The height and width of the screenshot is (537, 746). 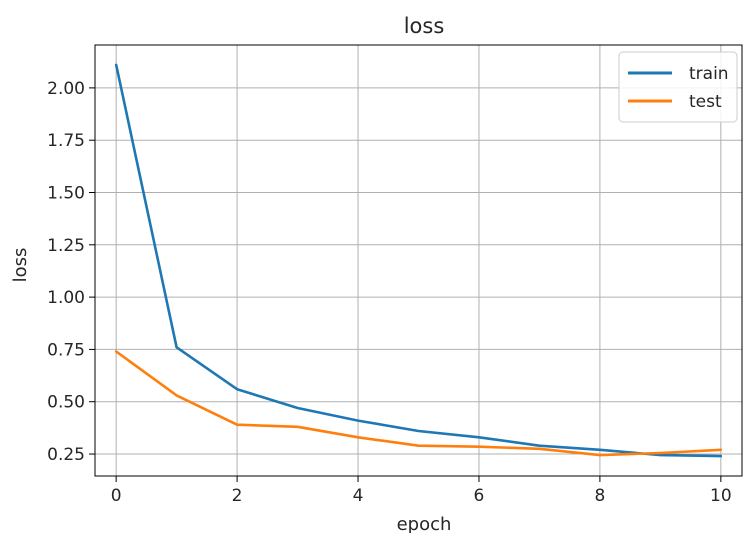 I want to click on legend-label-test: test, so click(x=705, y=102).